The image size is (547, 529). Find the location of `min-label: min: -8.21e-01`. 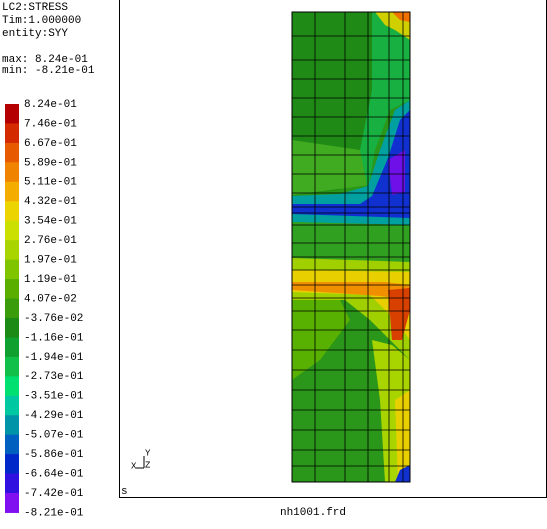

min-label: min: -8.21e-01 is located at coordinates (48, 71).